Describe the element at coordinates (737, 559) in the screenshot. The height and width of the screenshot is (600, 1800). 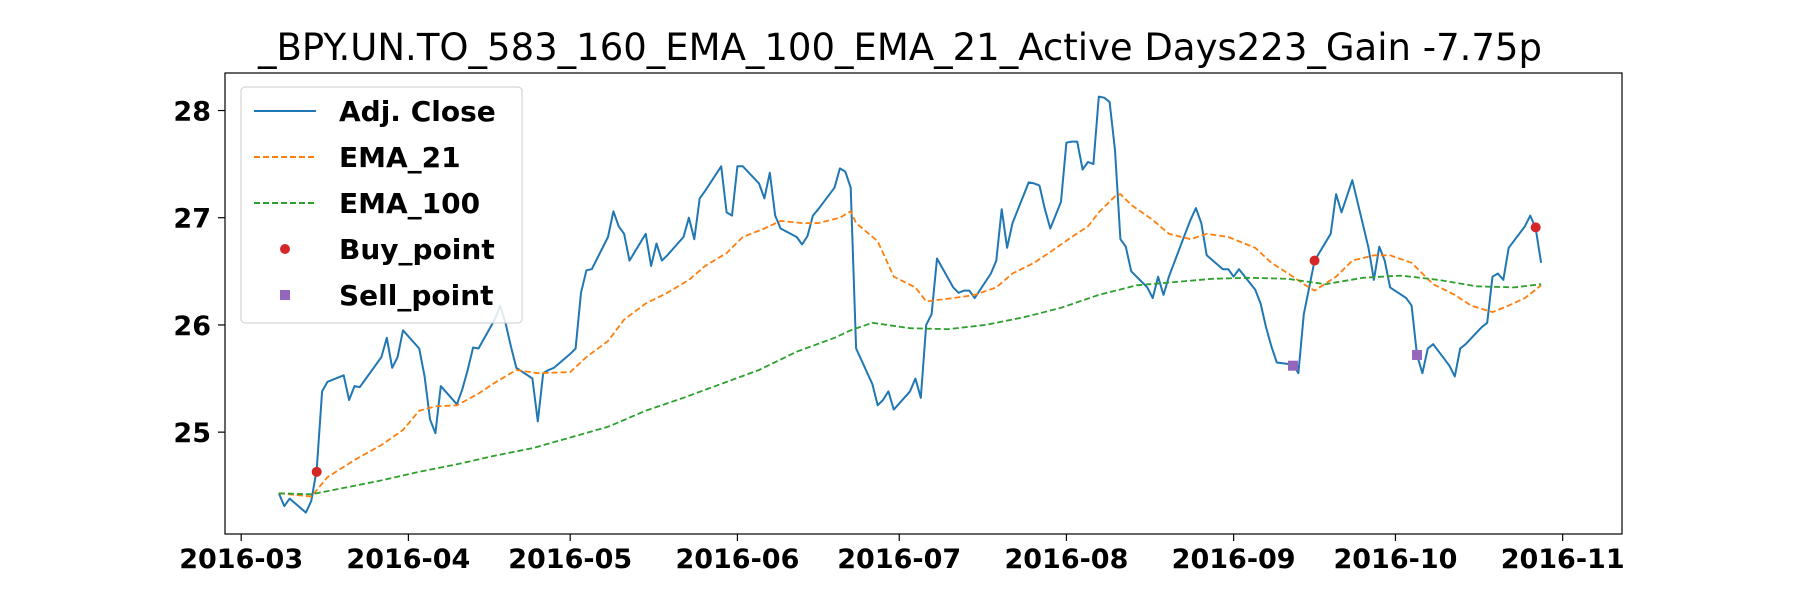
I see `x-tick-label: 2016-06` at that location.